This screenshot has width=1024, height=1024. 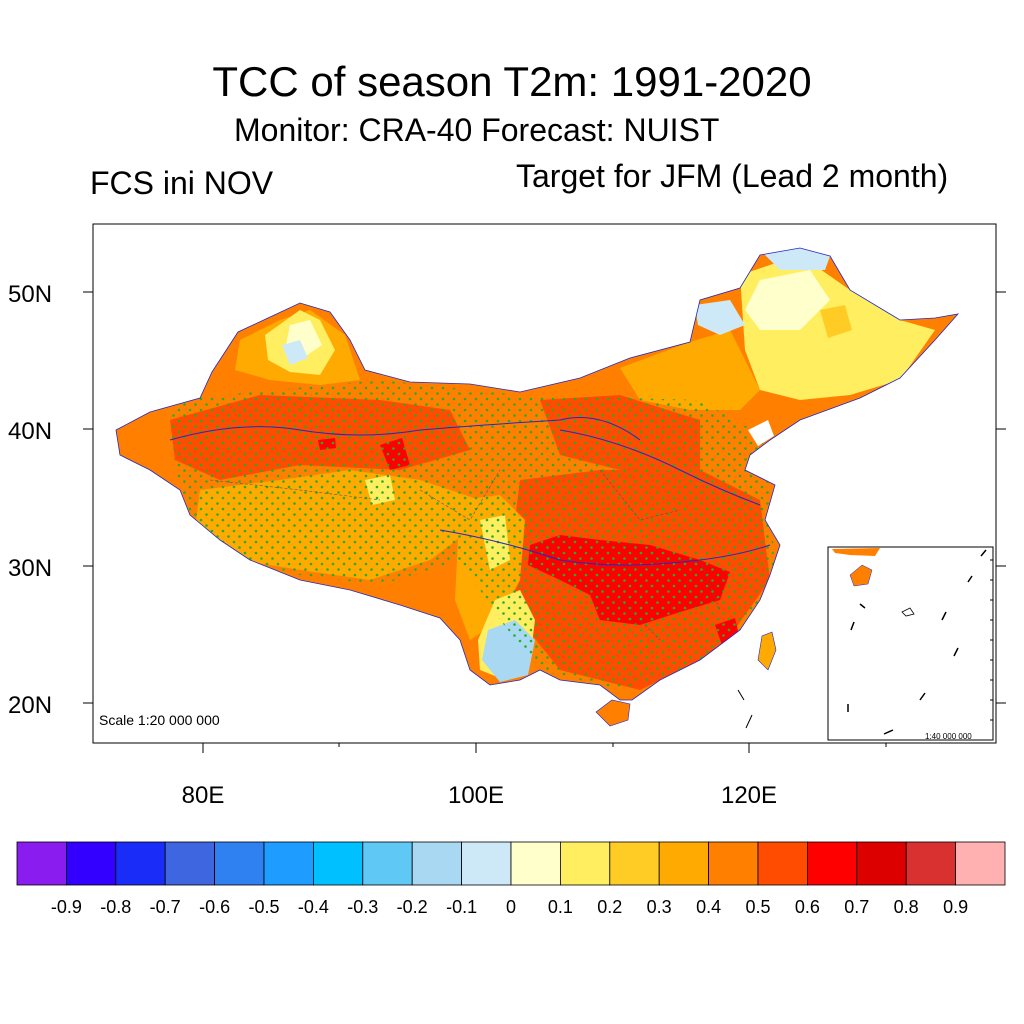 What do you see at coordinates (749, 795) in the screenshot?
I see `lon-label-120e: 120E` at bounding box center [749, 795].